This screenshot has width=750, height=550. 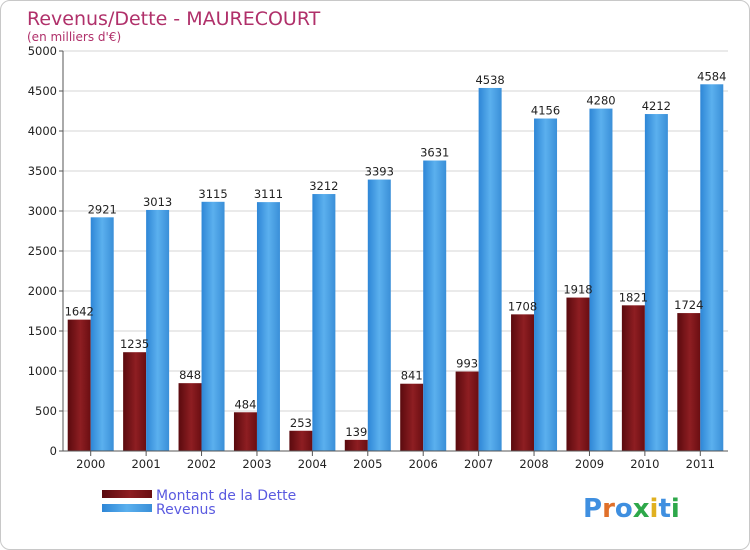 I want to click on bar-revenus-2010, so click(x=656, y=282).